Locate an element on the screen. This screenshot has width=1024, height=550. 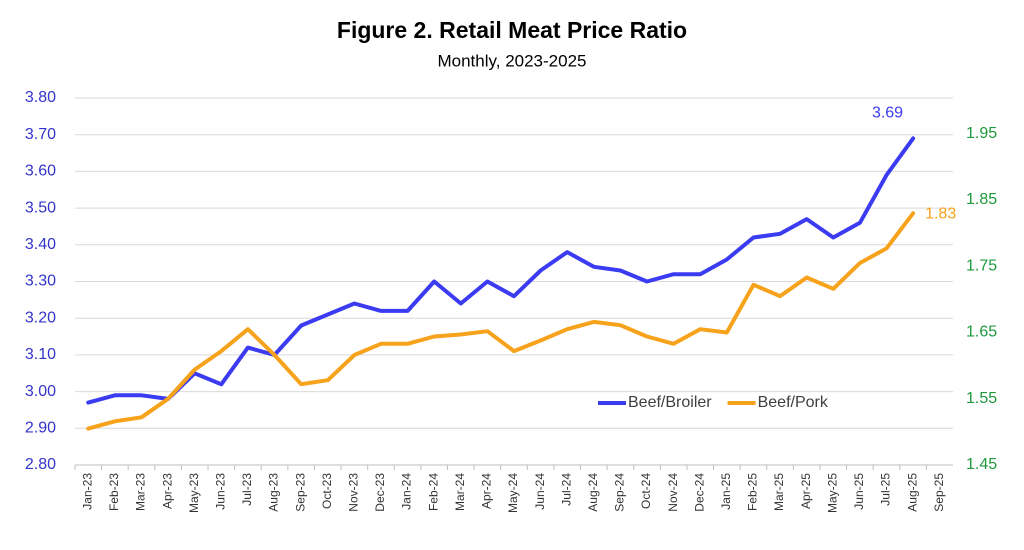
x-tick-label: Dec-24 is located at coordinates (699, 492).